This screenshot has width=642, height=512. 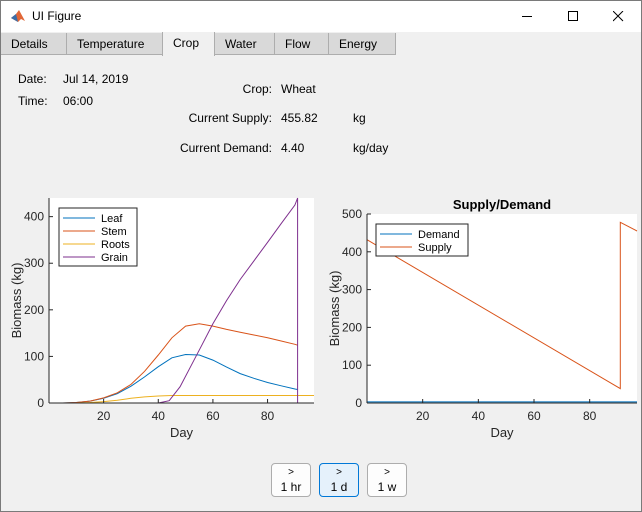 I want to click on tab-crop: Crop, so click(x=188, y=44).